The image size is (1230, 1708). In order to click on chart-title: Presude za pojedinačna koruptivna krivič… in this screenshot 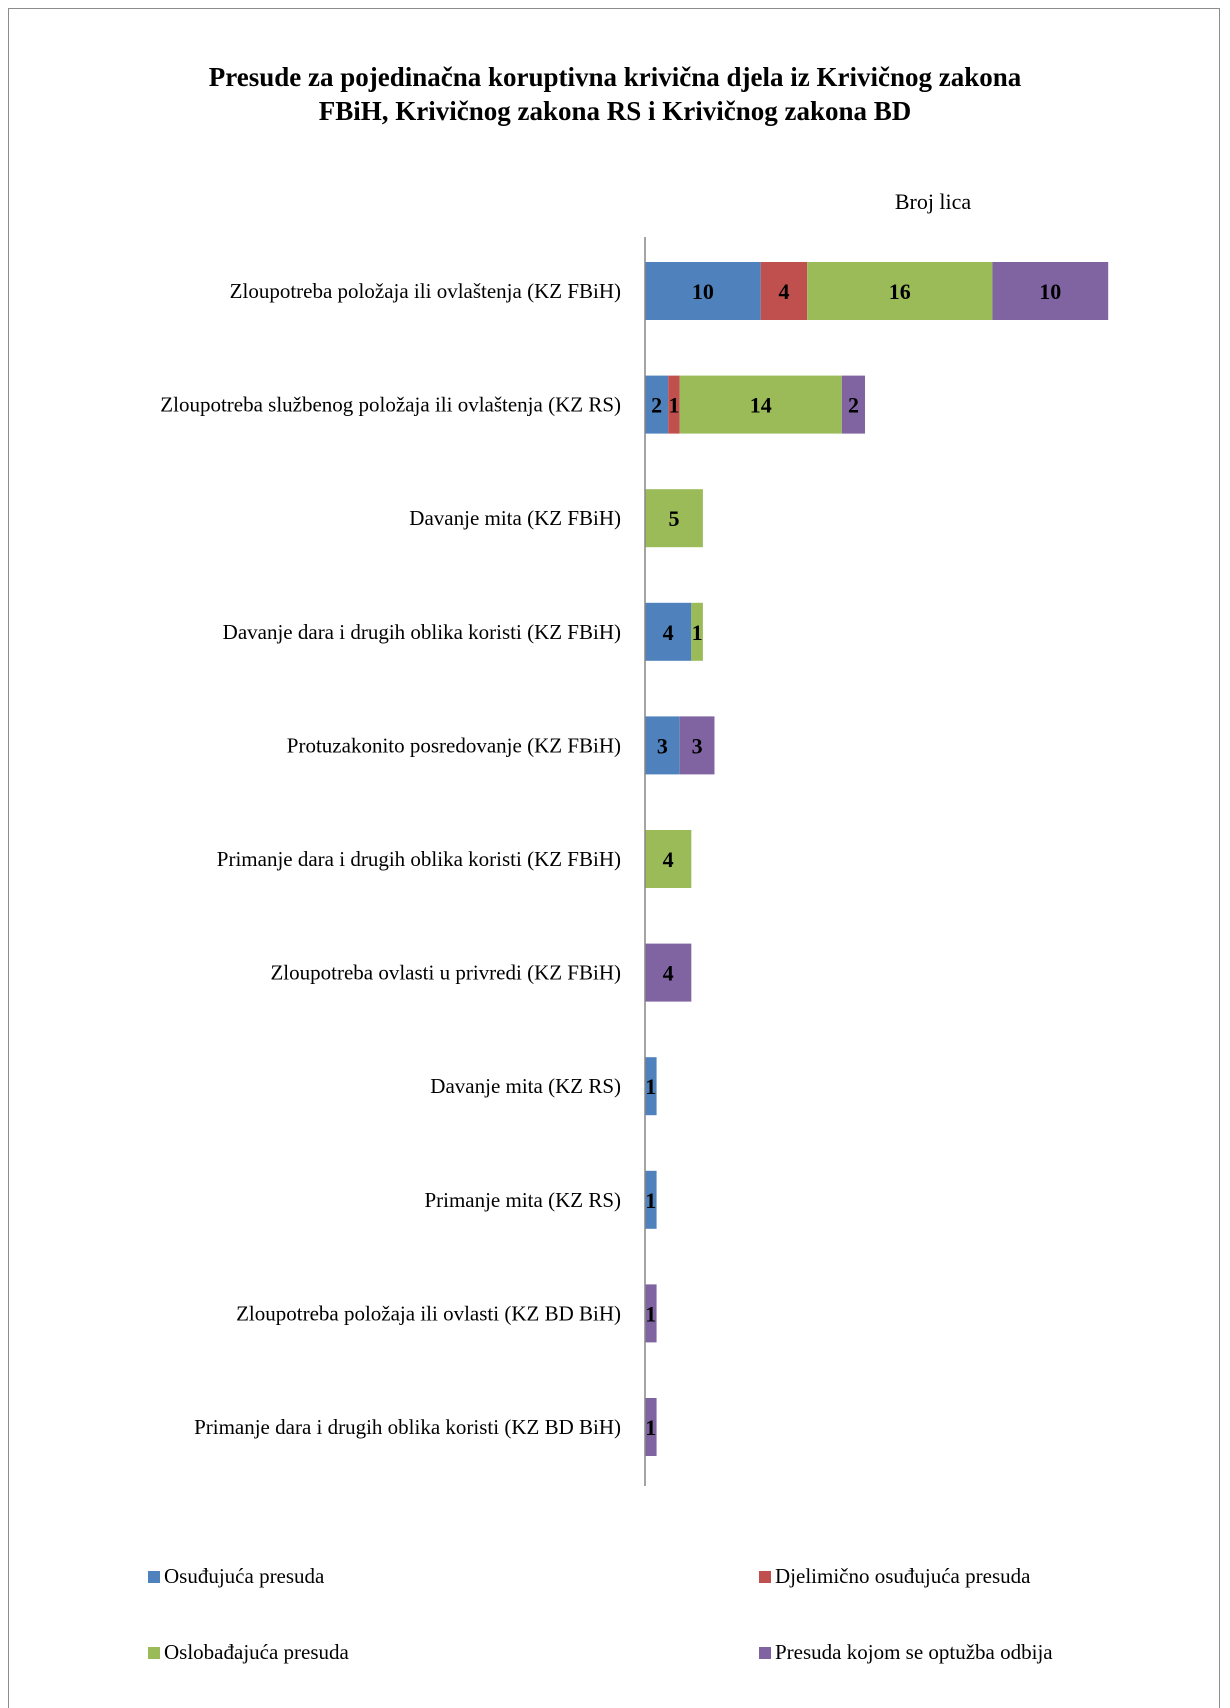, I will do `click(615, 94)`.